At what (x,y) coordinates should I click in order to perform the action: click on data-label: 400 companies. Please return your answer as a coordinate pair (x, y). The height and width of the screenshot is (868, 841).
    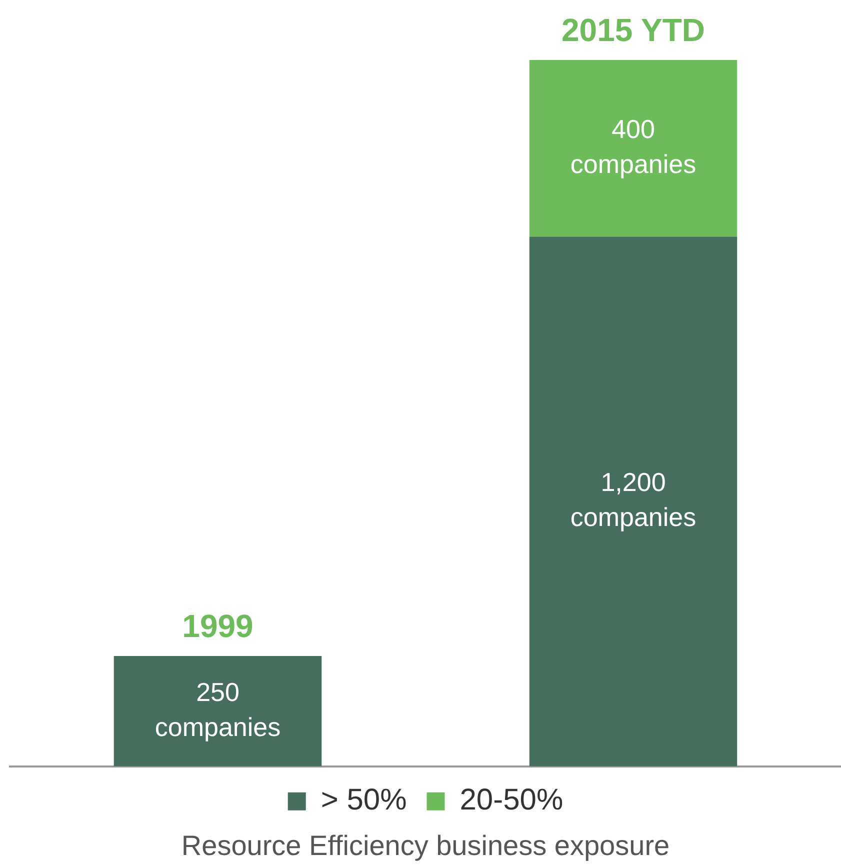
    Looking at the image, I should click on (633, 146).